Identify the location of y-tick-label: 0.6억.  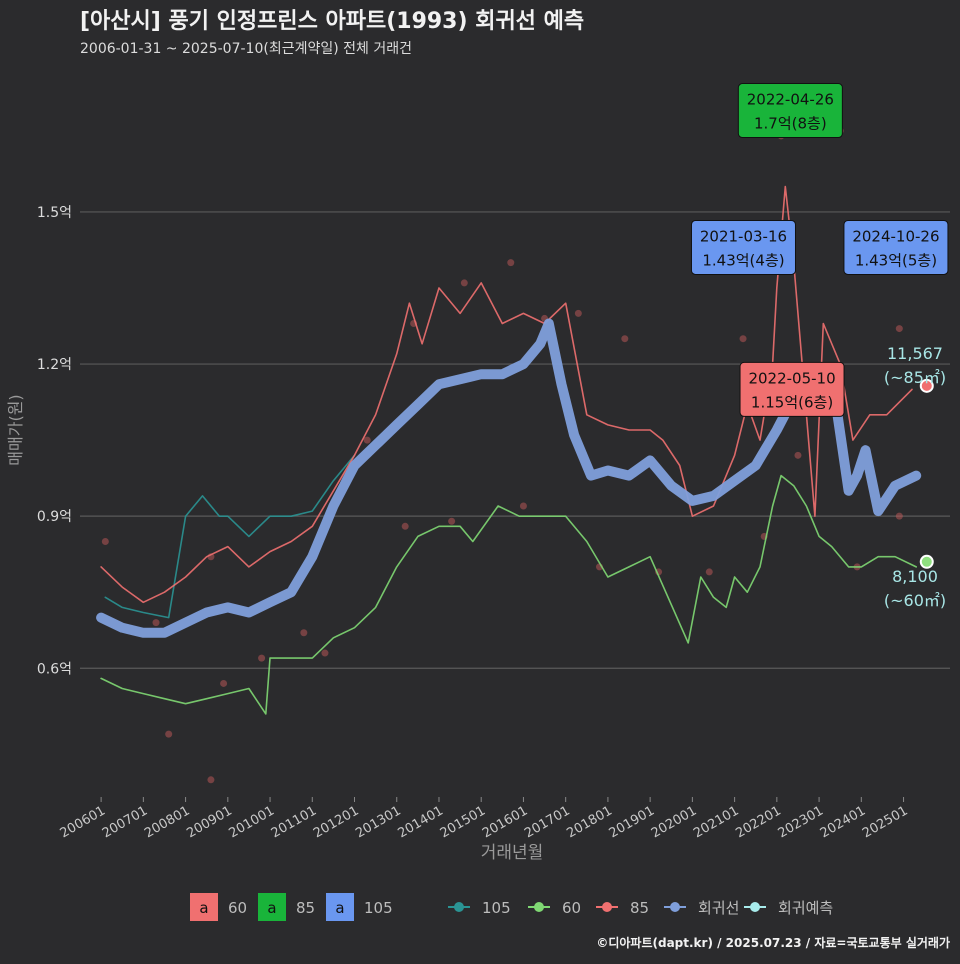
(54, 669).